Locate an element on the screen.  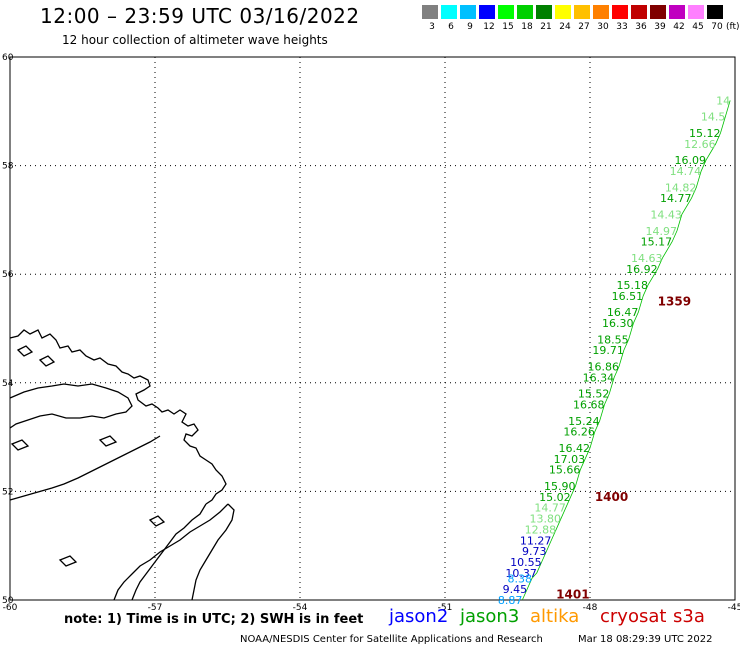
coastline-islands is located at coordinates (88, 456).